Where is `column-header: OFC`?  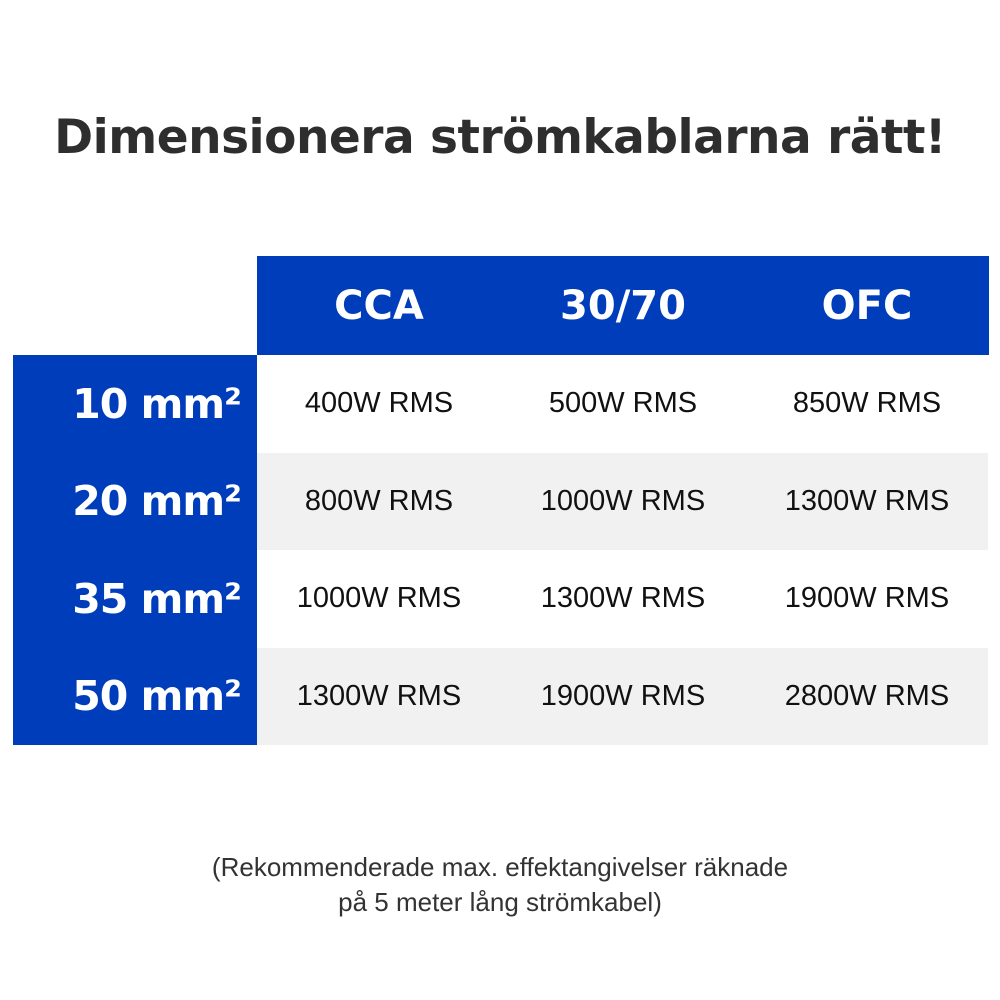
column-header: OFC is located at coordinates (867, 305).